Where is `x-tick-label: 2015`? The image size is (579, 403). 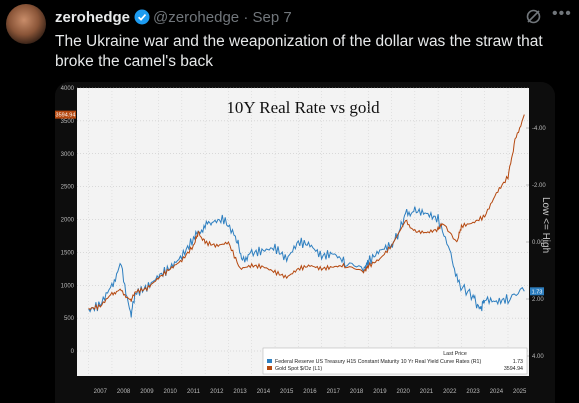
x-tick-label: 2015 is located at coordinates (287, 392).